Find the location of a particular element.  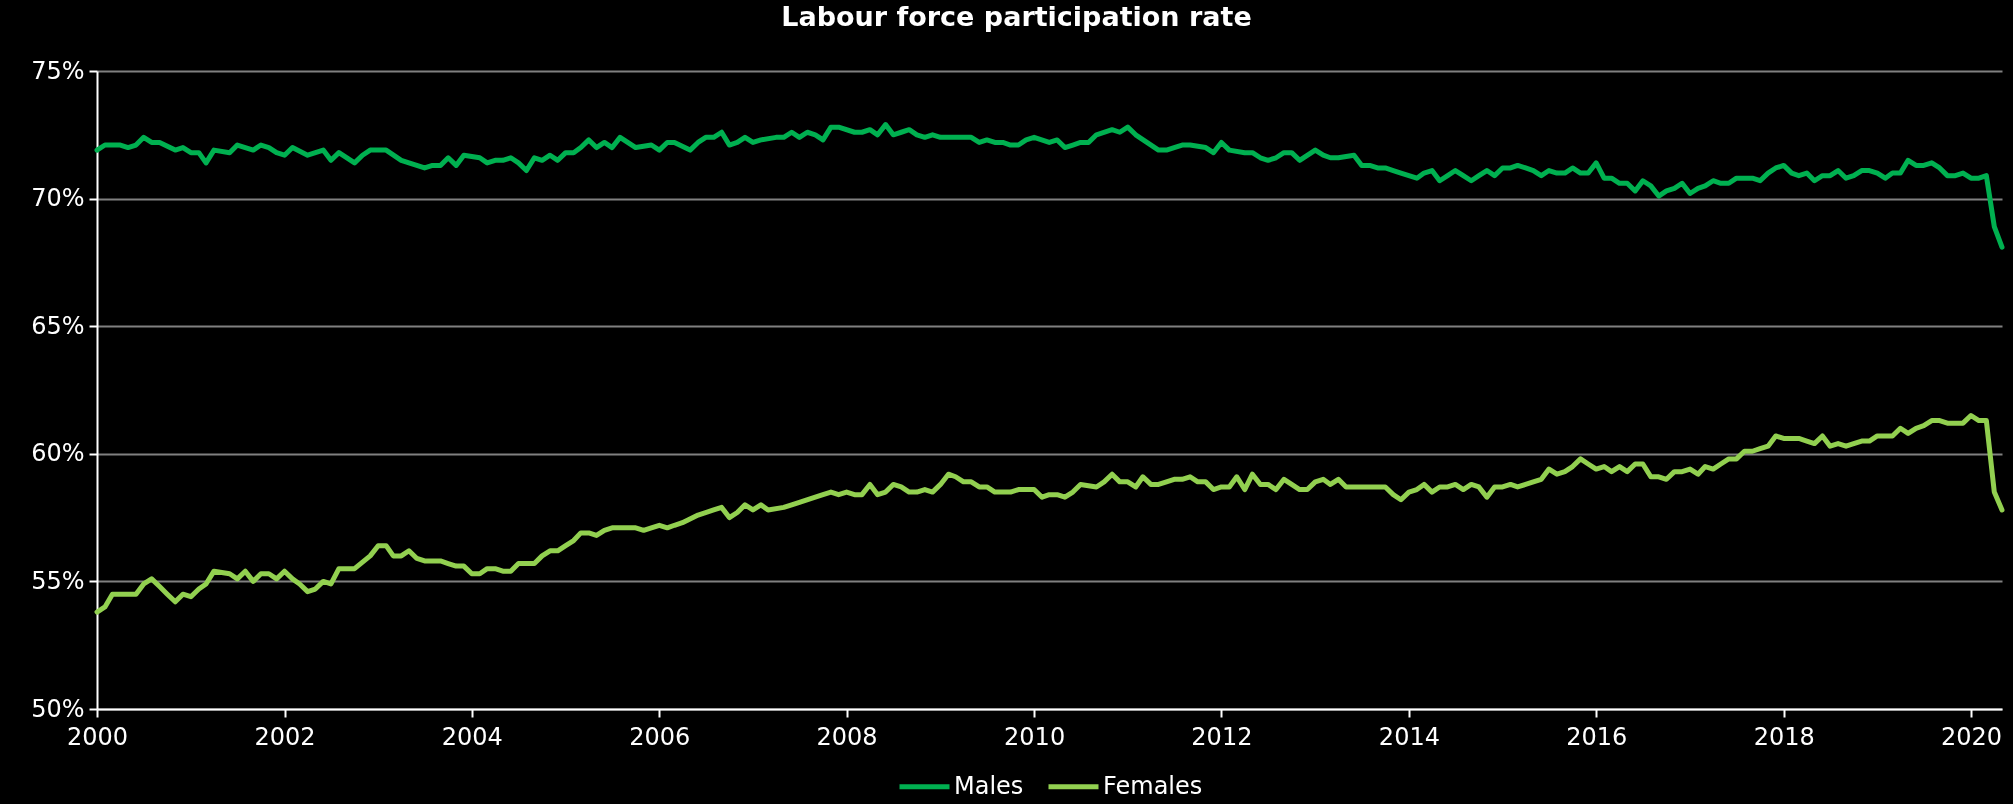

chart-title: Labour force participation rate is located at coordinates (1016, 16).